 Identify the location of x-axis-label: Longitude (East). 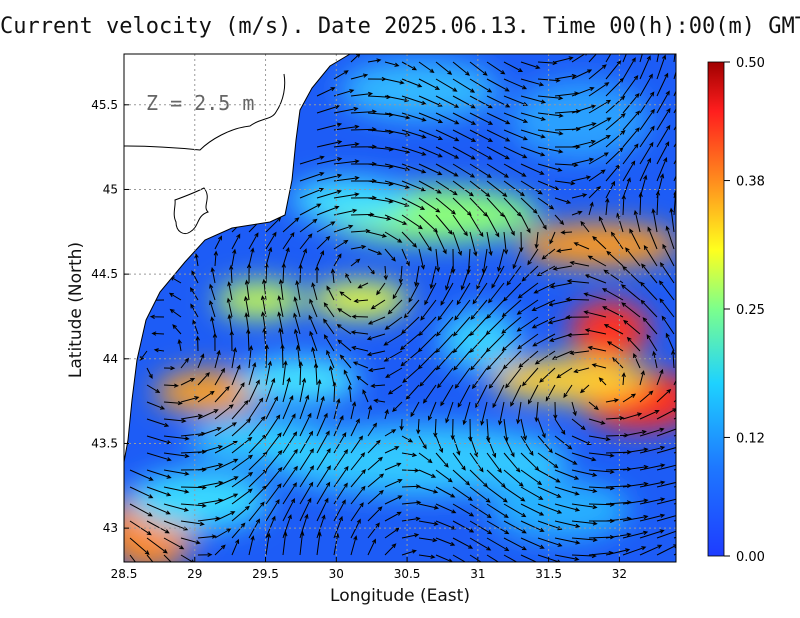
(400, 596).